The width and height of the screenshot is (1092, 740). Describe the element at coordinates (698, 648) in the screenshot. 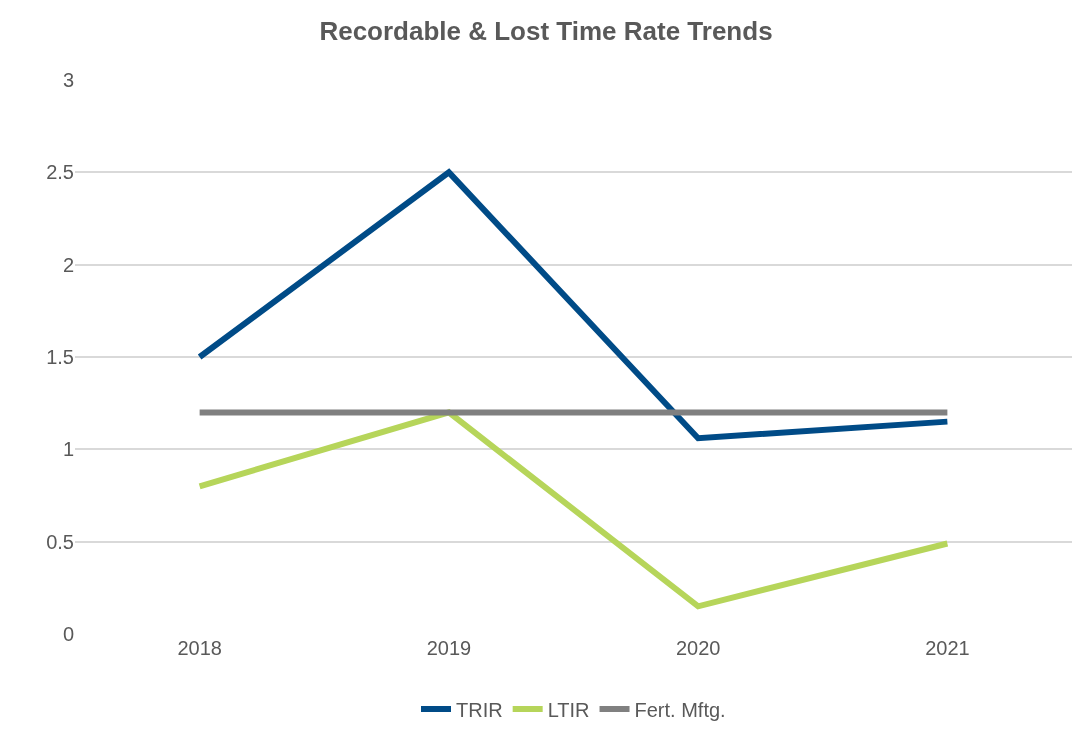

I see `x-tick-label: 2020` at that location.